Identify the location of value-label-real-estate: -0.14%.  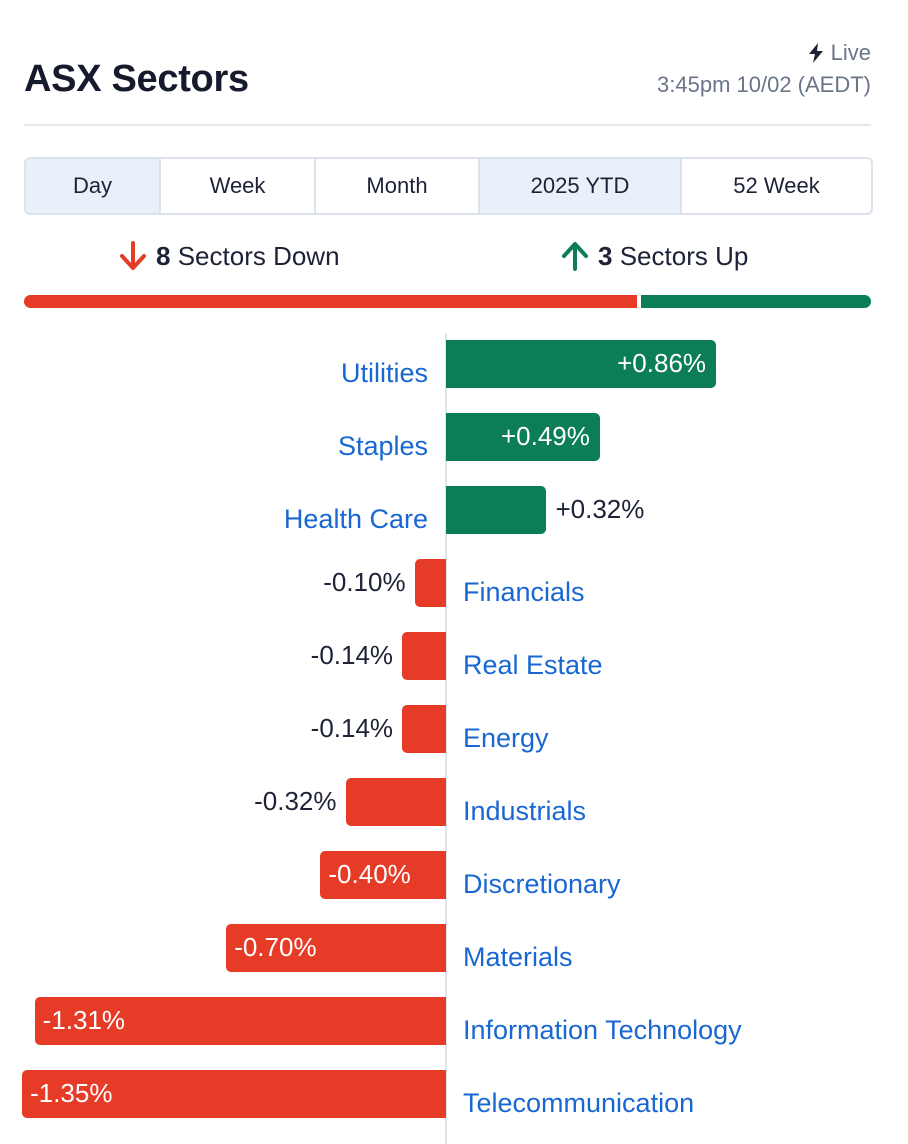
(352, 655).